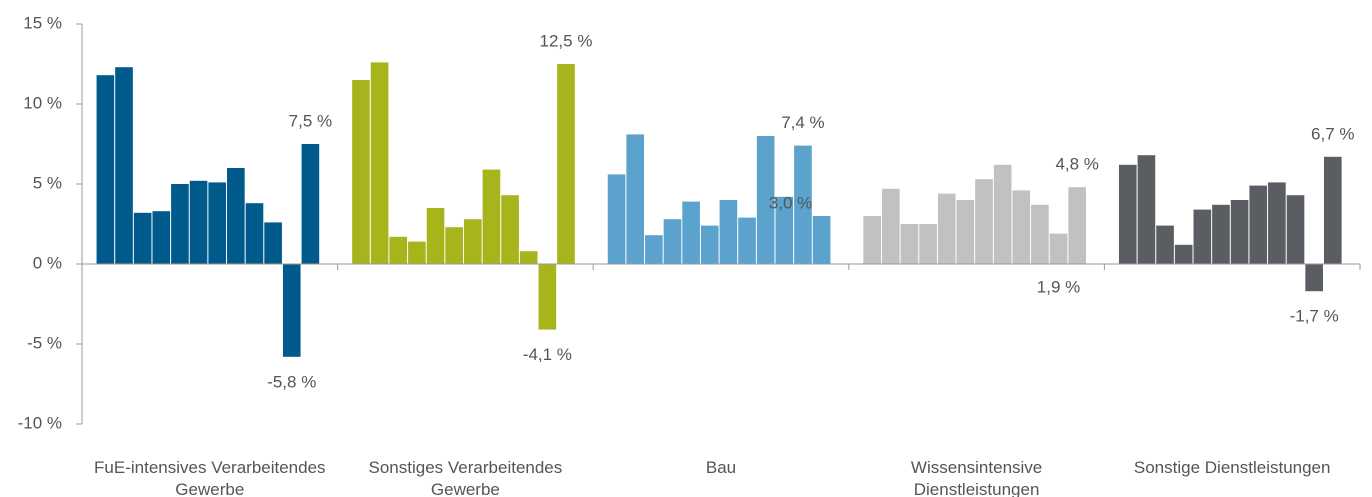 Image resolution: width=1372 pixels, height=497 pixels. I want to click on category-label: Wissensintensive Dienstleistungen, so click(976, 477).